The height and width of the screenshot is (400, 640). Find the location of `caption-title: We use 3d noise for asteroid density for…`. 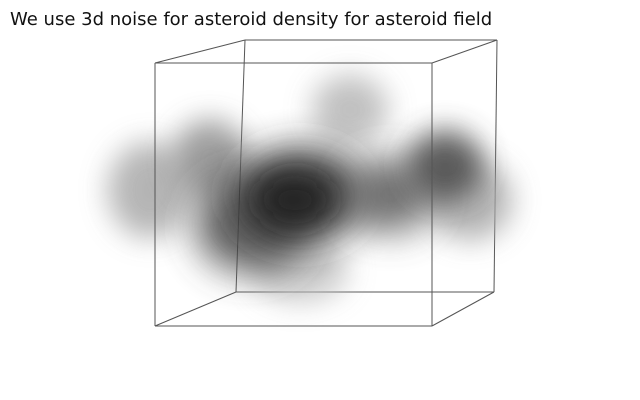

caption-title: We use 3d noise for asteroid density for… is located at coordinates (251, 19).